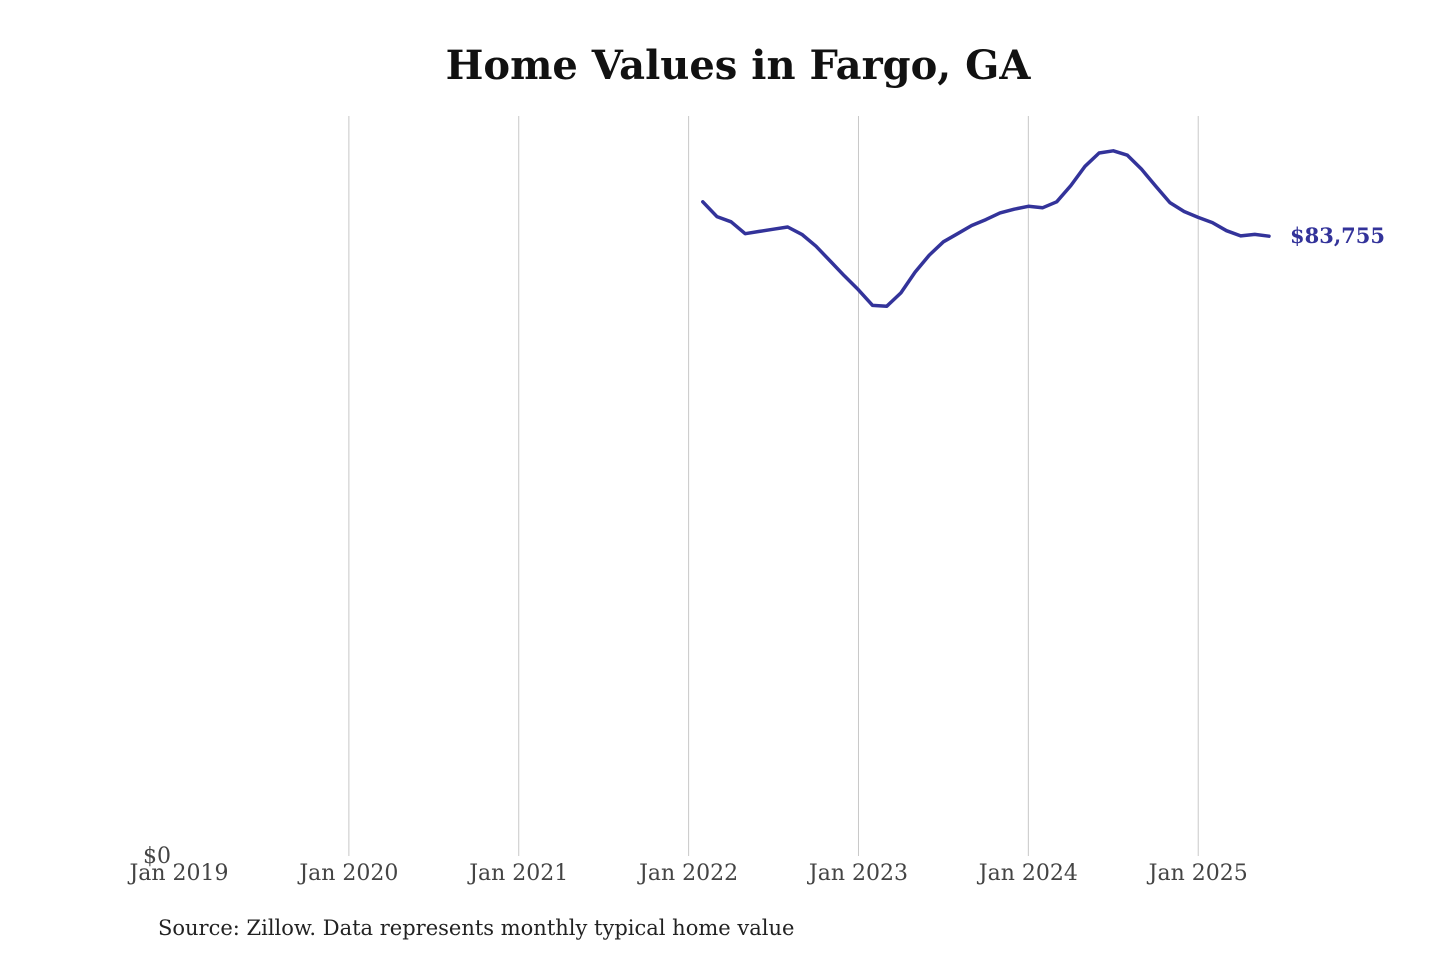  What do you see at coordinates (1027, 873) in the screenshot?
I see `x-tick-label: Jan 2024` at bounding box center [1027, 873].